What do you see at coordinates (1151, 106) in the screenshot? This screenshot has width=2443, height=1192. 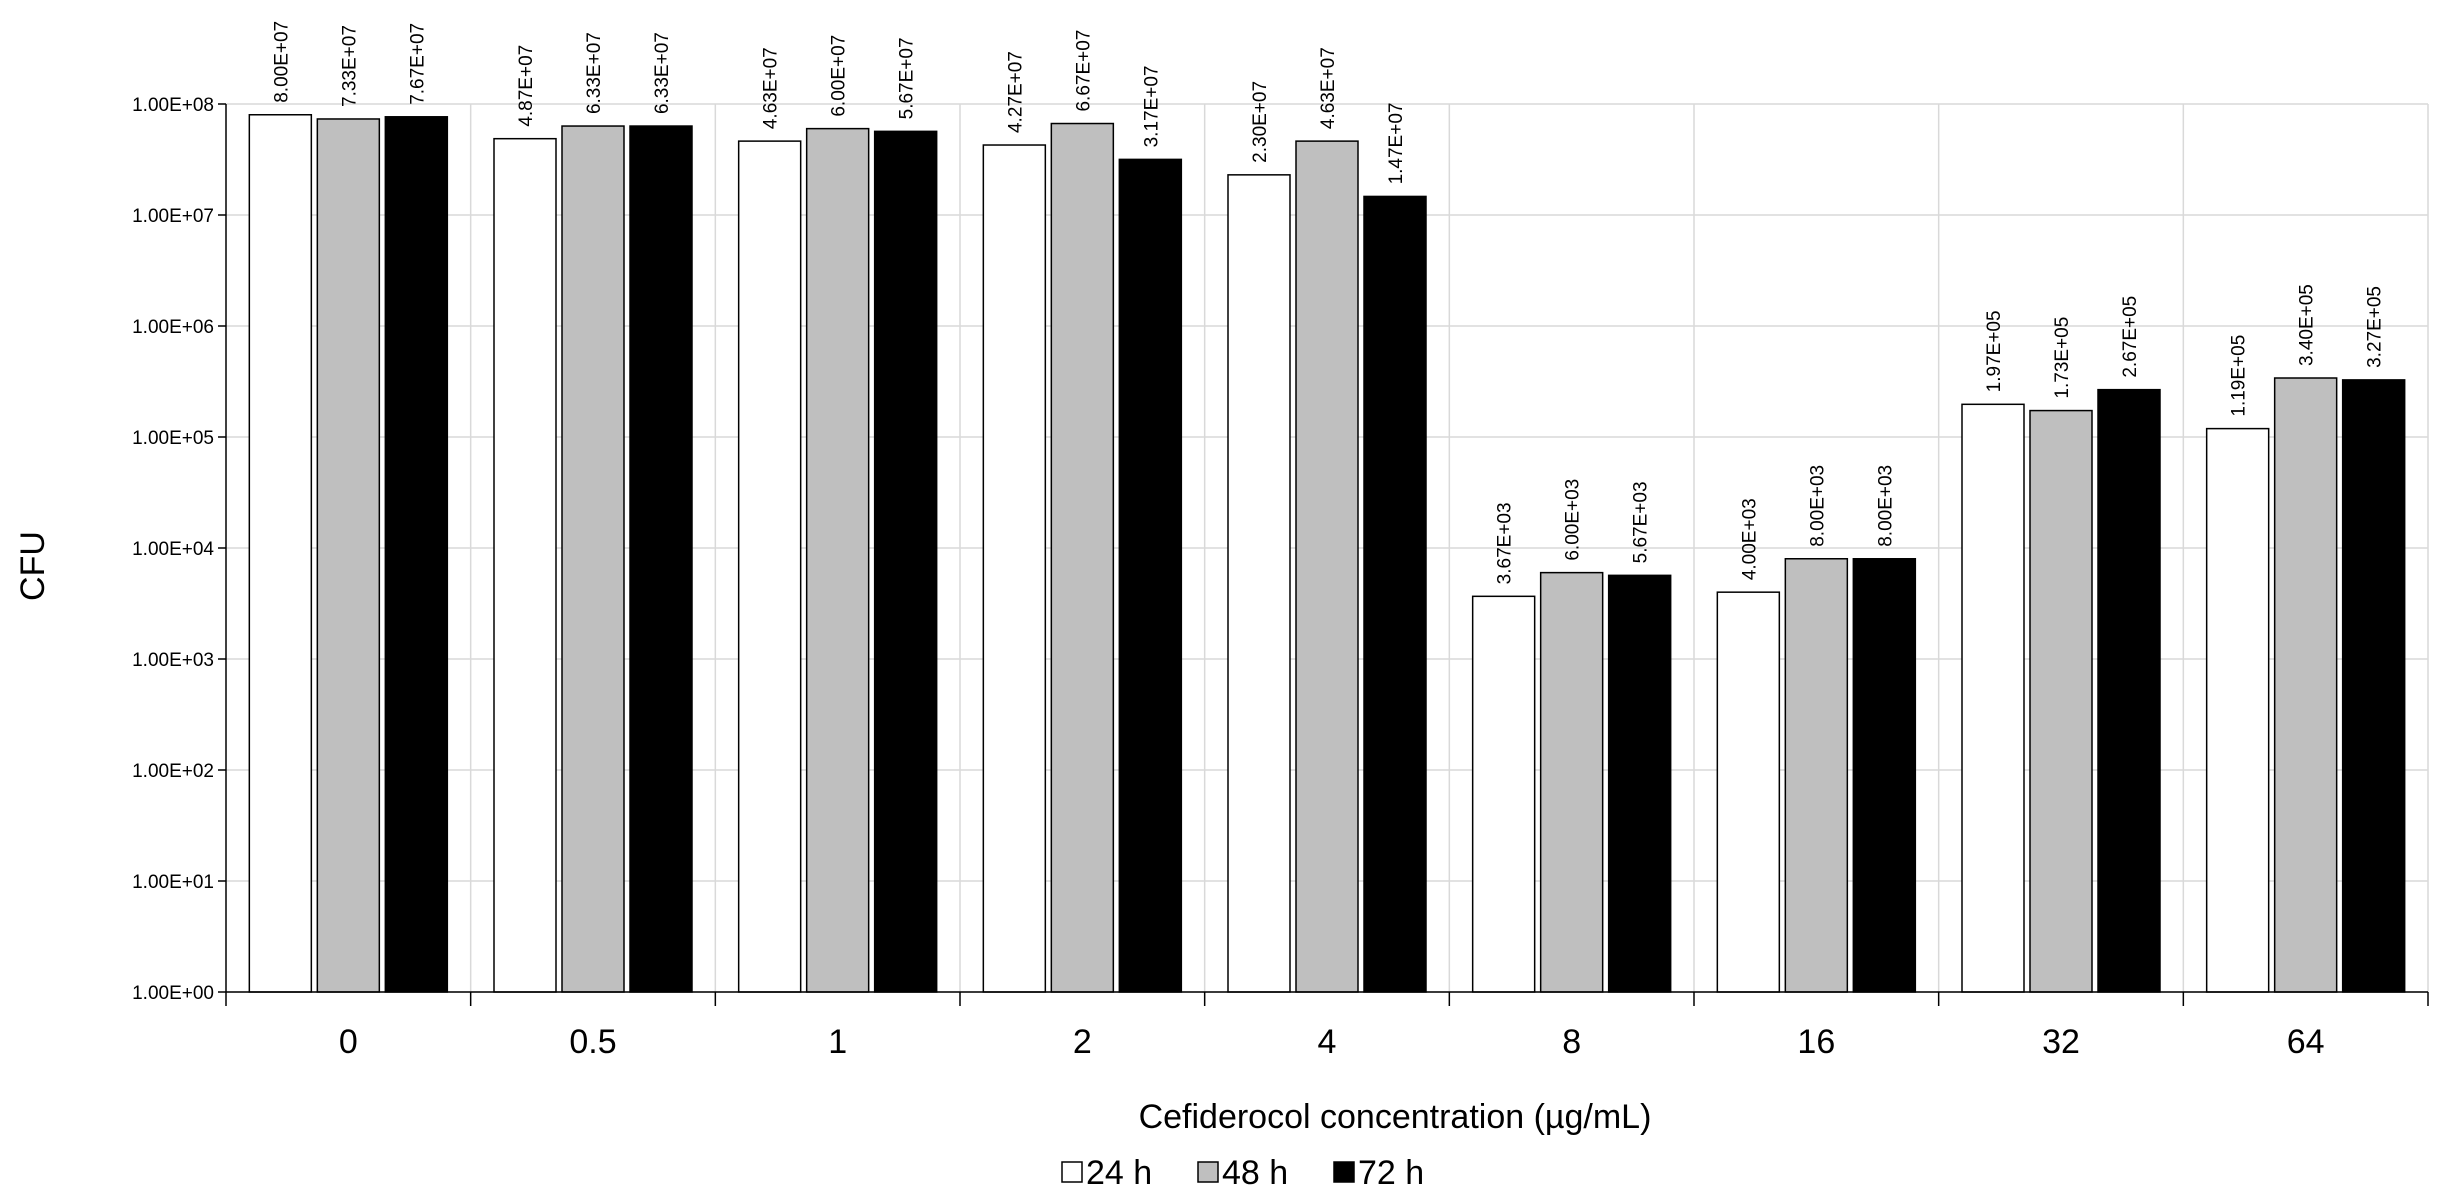 I see `data-label: 3.17E+07` at bounding box center [1151, 106].